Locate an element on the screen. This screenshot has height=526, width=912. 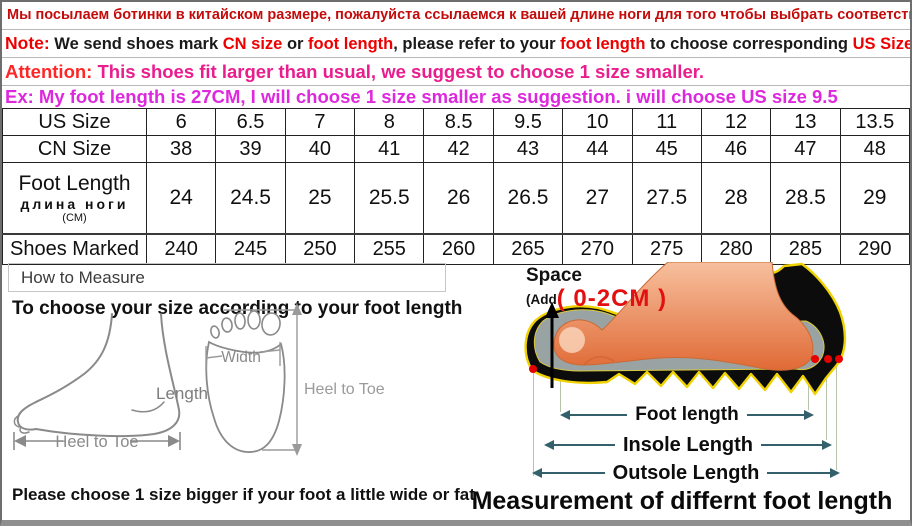
row-label: US Size is located at coordinates (74, 122).